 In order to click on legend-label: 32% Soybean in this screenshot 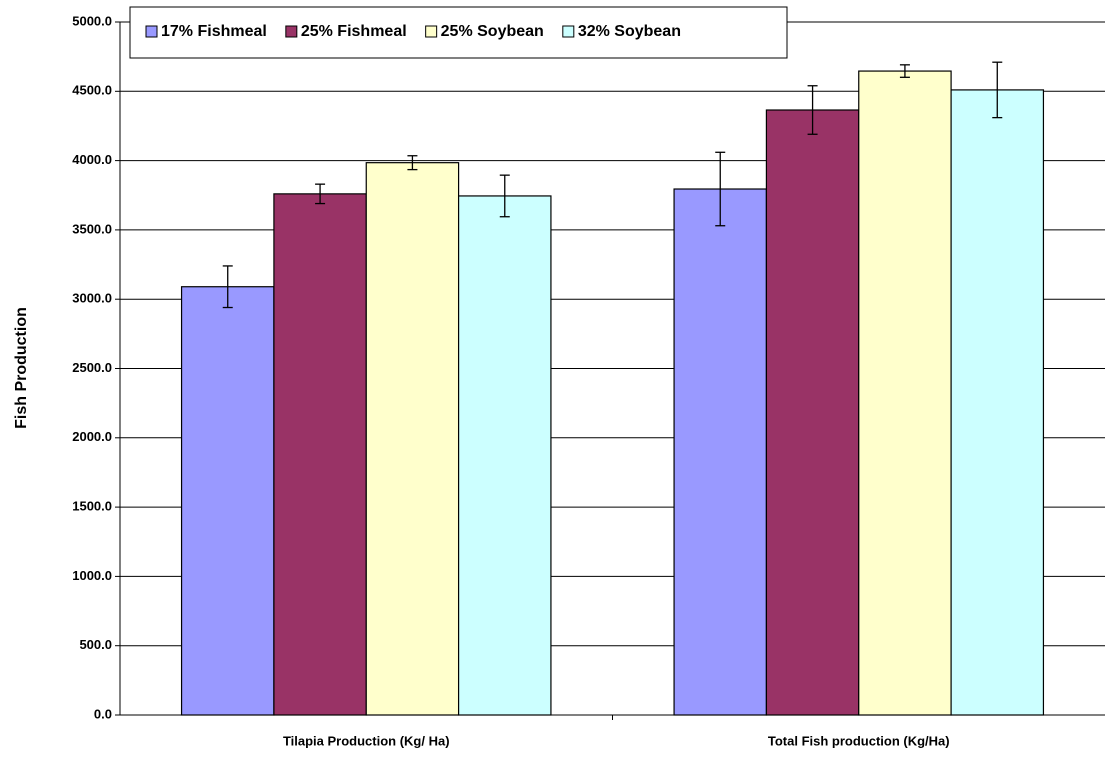, I will do `click(629, 31)`.